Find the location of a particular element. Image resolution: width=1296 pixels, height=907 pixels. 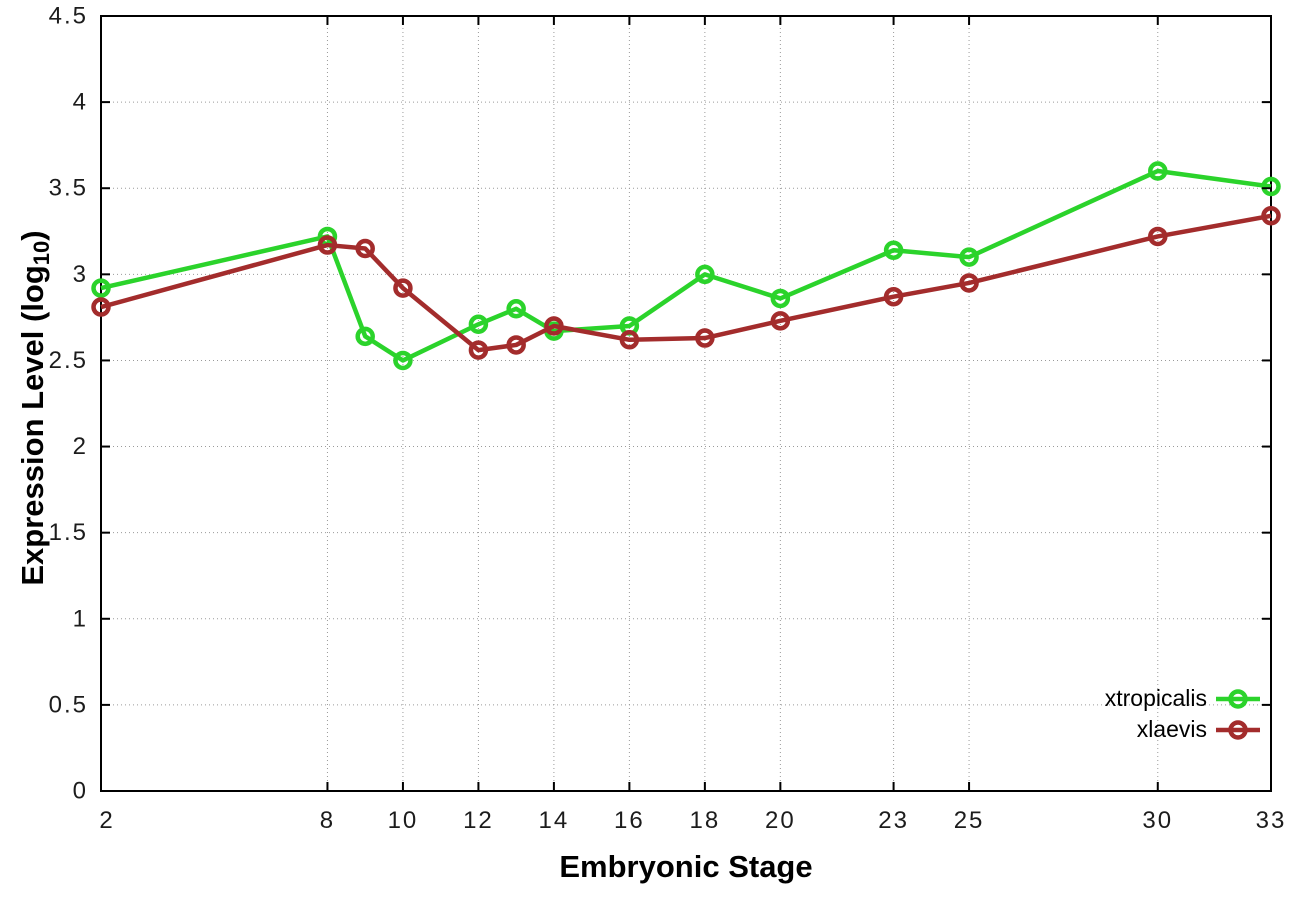

x-tick-label: 25 is located at coordinates (969, 820).